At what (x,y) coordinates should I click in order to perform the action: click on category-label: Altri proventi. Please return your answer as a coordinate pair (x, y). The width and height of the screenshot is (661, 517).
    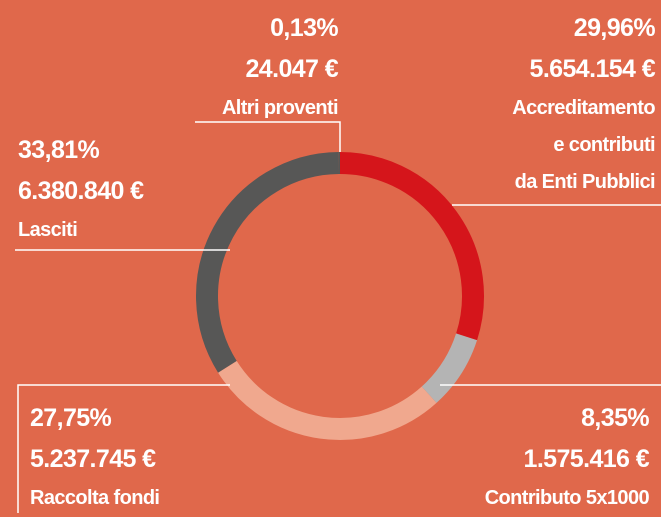
    Looking at the image, I should click on (280, 108).